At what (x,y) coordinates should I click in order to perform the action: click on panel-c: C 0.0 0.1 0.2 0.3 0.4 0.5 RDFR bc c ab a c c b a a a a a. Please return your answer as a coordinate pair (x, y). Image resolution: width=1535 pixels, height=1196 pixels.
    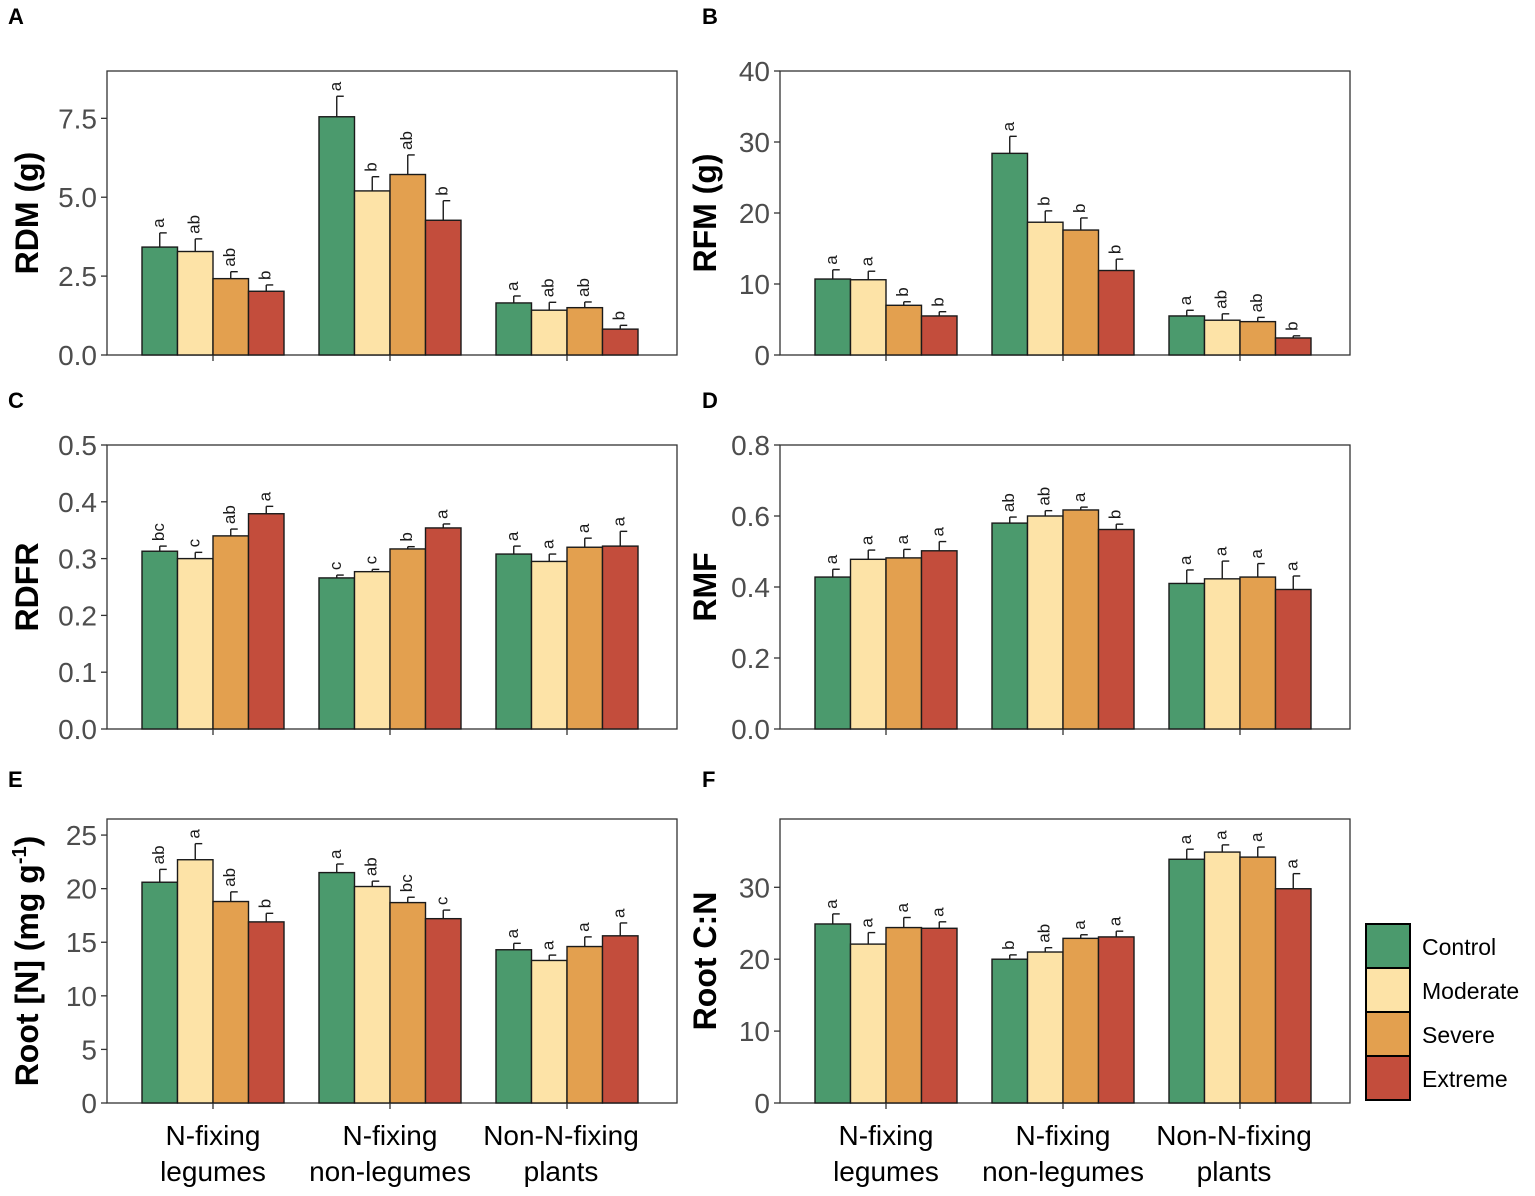
    Looking at the image, I should click on (343, 566).